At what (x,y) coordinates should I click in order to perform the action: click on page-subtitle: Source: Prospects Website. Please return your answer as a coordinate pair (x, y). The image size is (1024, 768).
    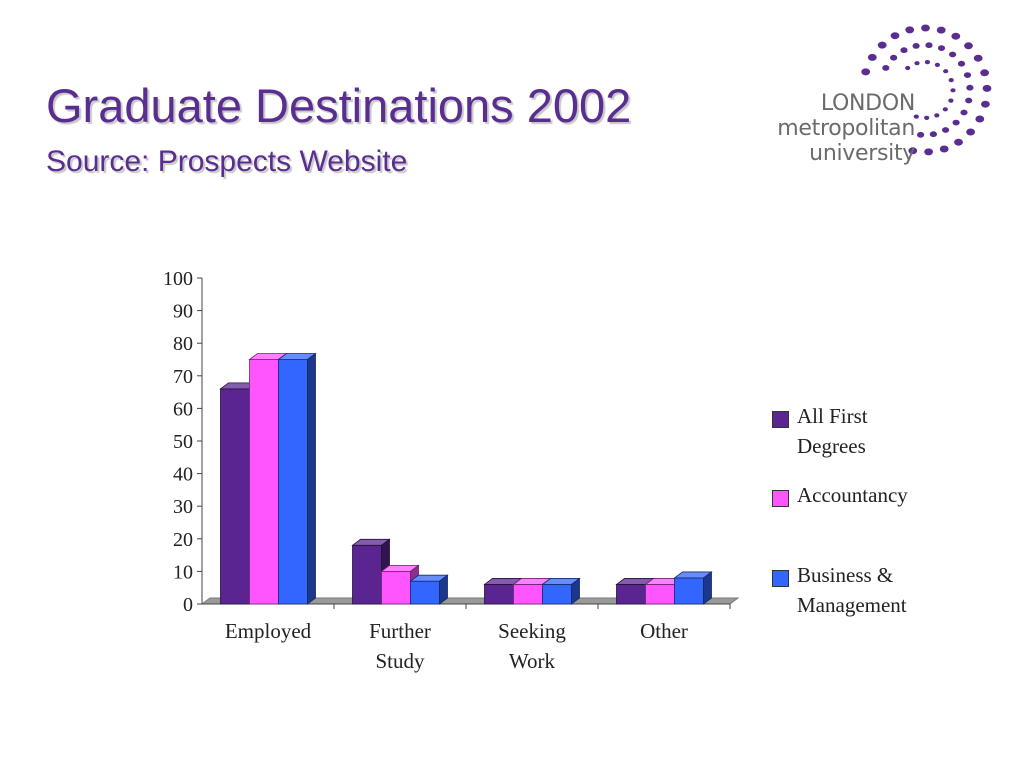
    Looking at the image, I should click on (227, 161).